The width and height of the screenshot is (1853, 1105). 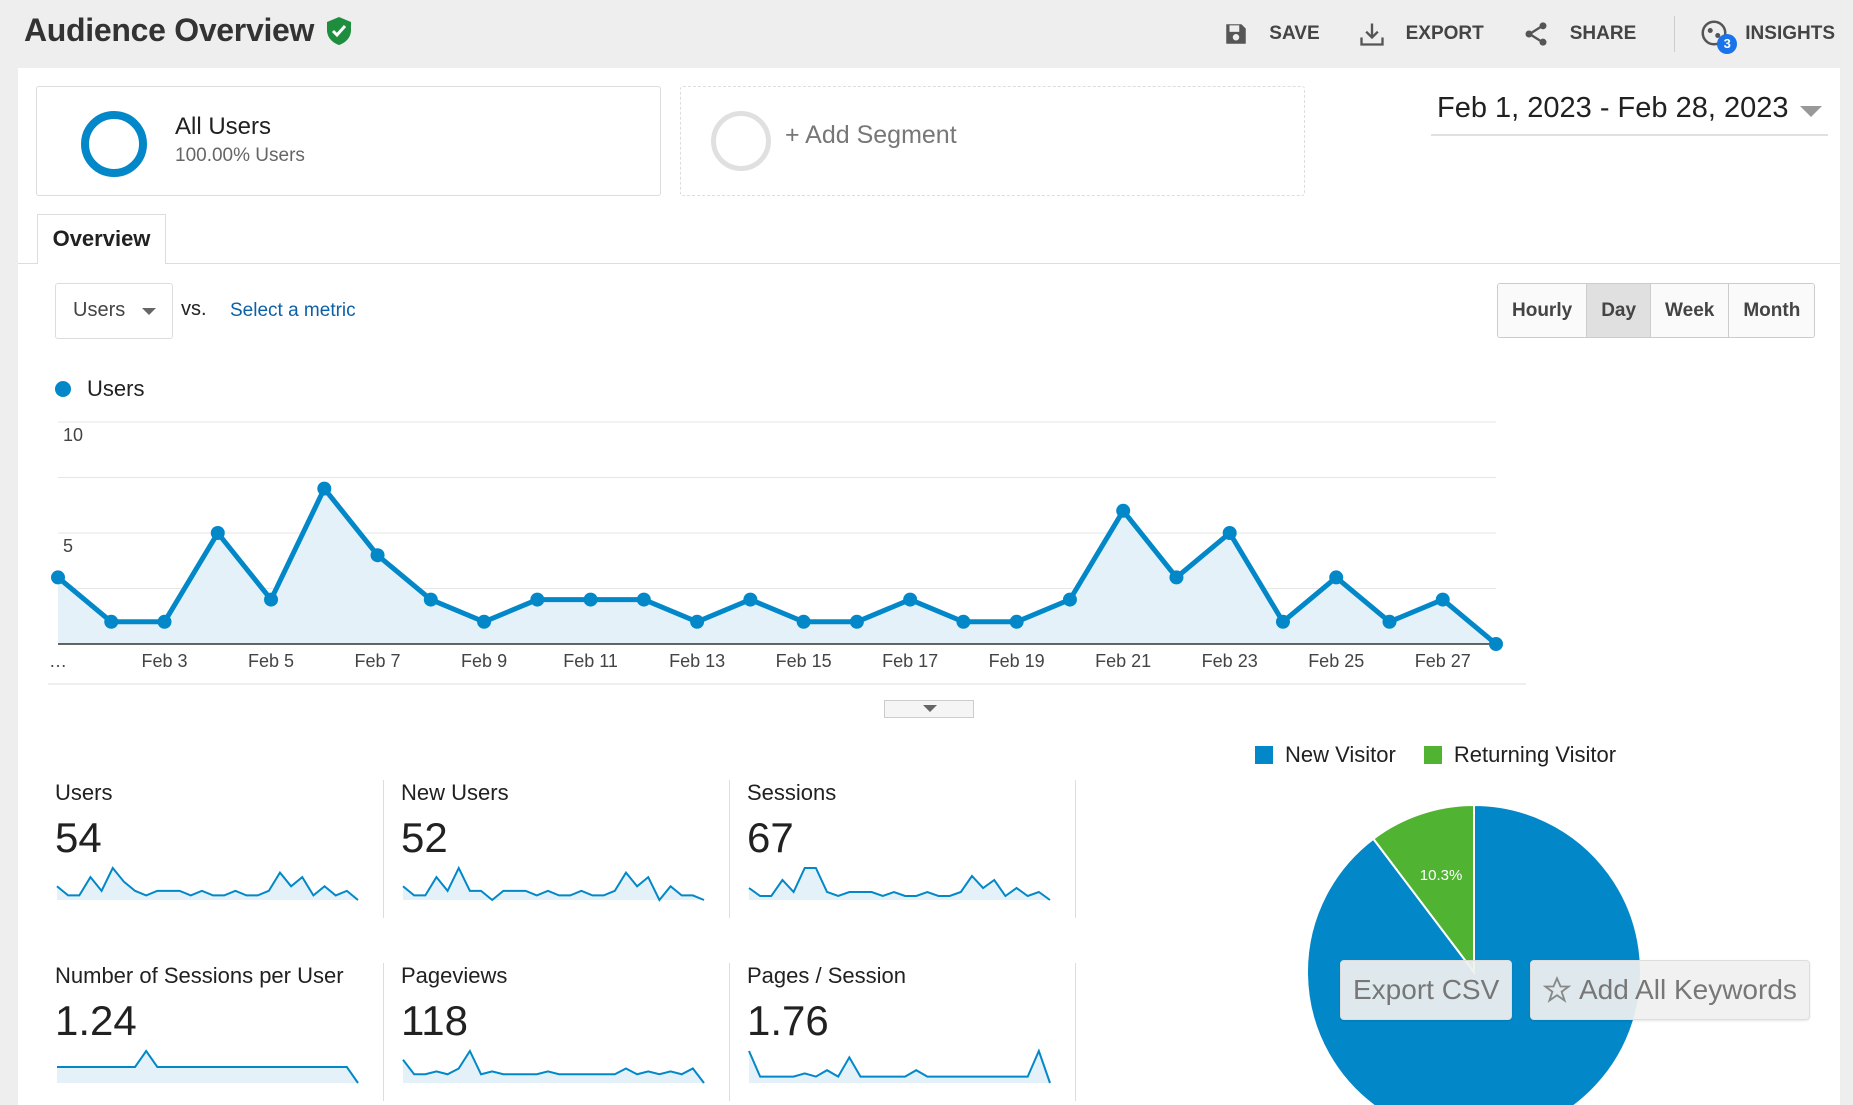 I want to click on stat-pageviews: Pageviews 118, so click(x=565, y=1033).